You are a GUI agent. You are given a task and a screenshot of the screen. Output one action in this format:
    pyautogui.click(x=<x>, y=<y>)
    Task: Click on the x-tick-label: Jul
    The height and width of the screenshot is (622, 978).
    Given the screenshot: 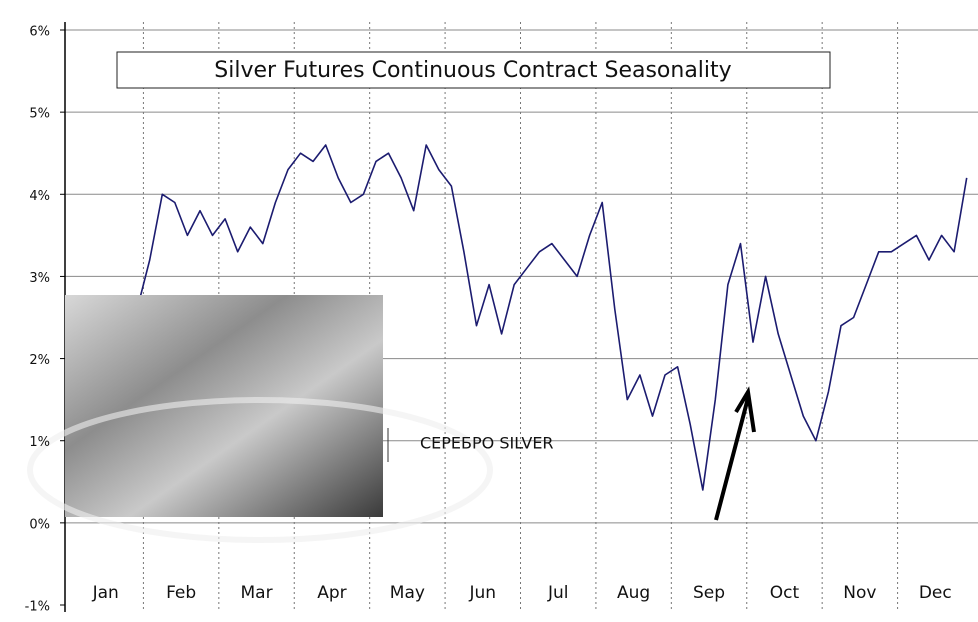 What is the action you would take?
    pyautogui.click(x=558, y=593)
    